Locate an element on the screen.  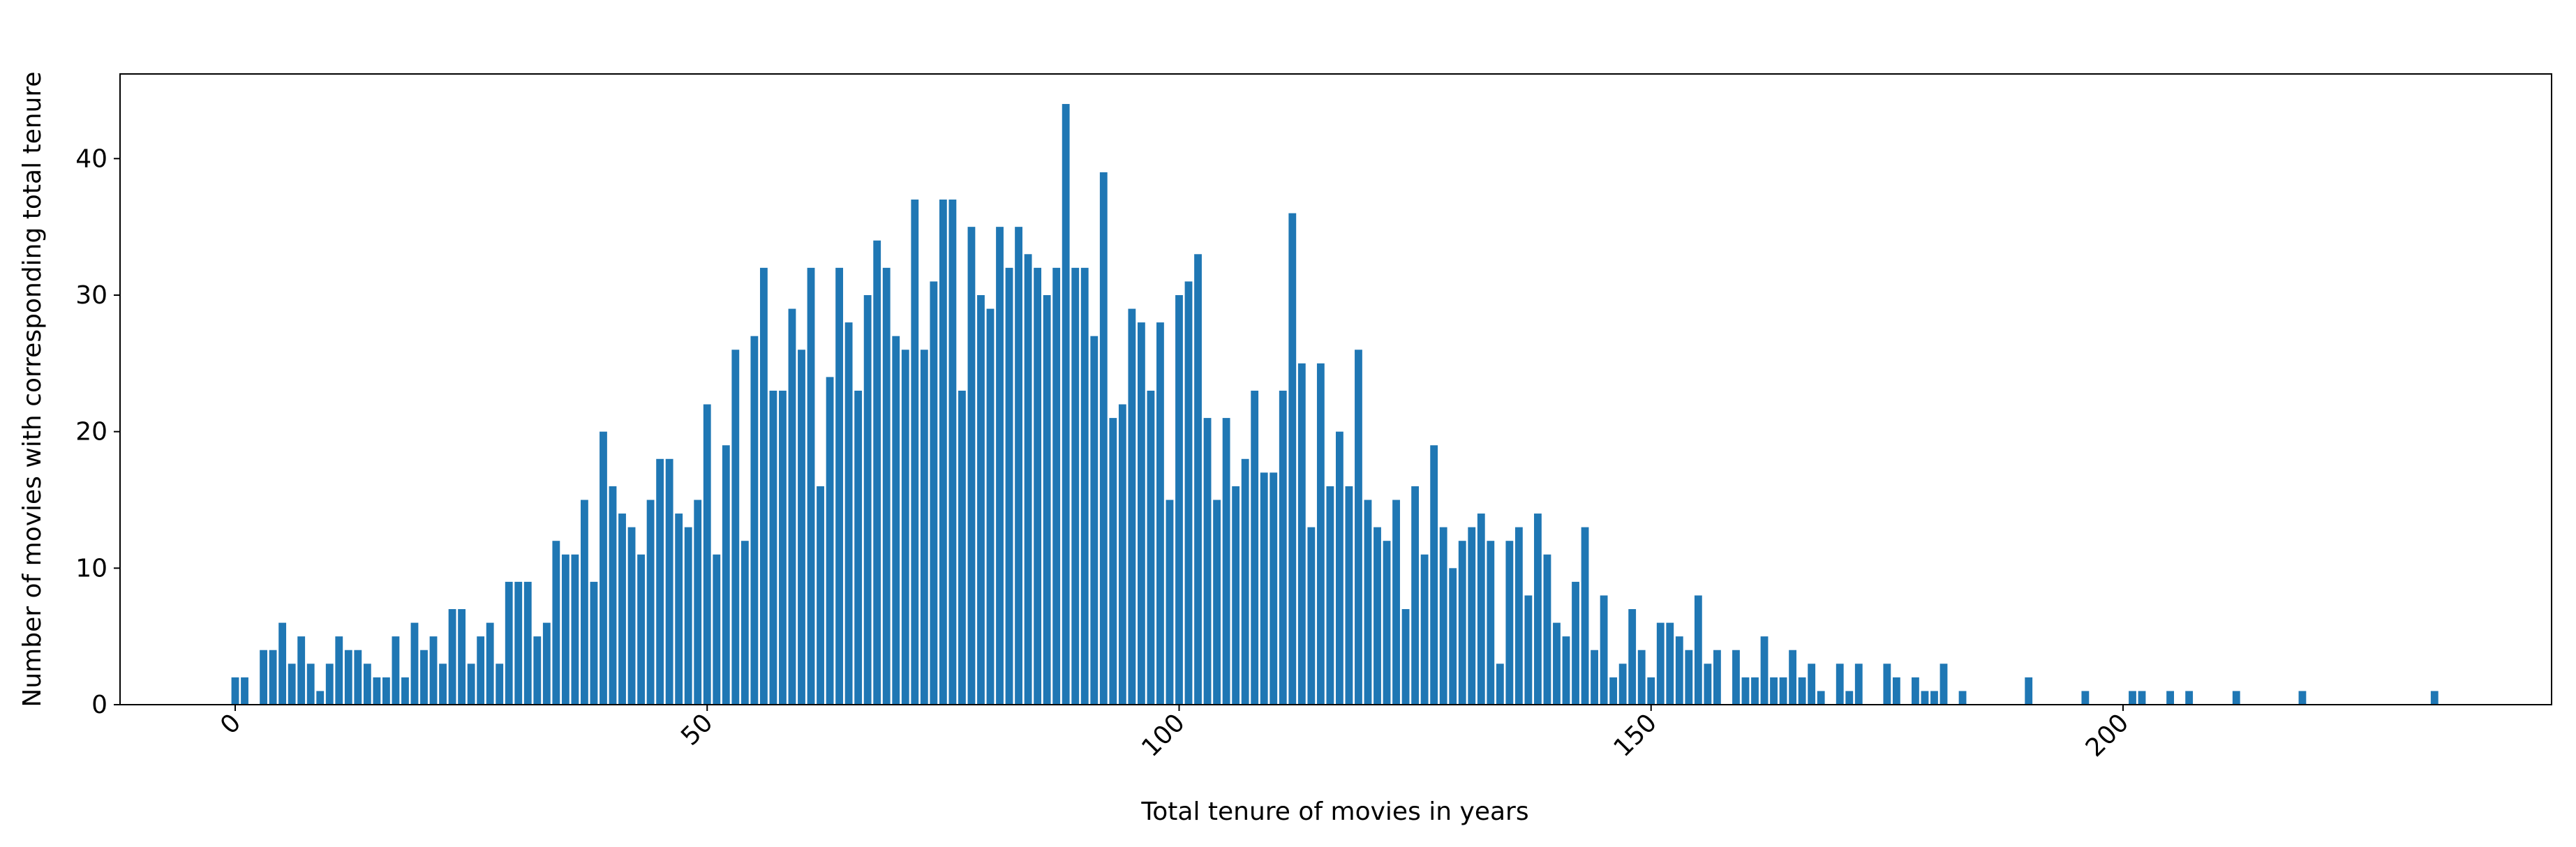
x-tick-label: 100 is located at coordinates (1163, 735).